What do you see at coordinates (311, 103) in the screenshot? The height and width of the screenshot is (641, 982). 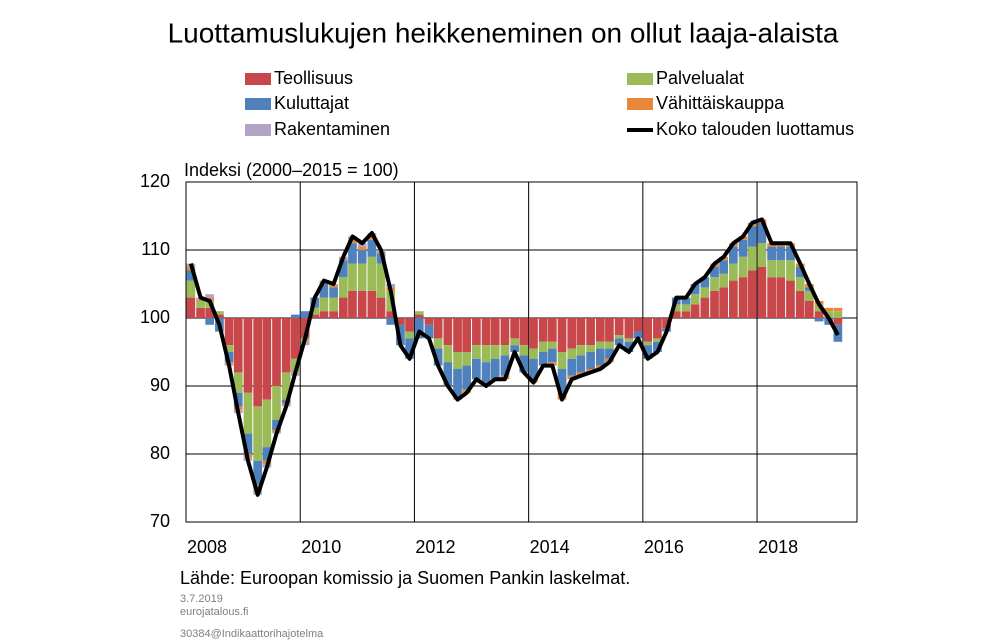 I see `legend-label: Kuluttajat` at bounding box center [311, 103].